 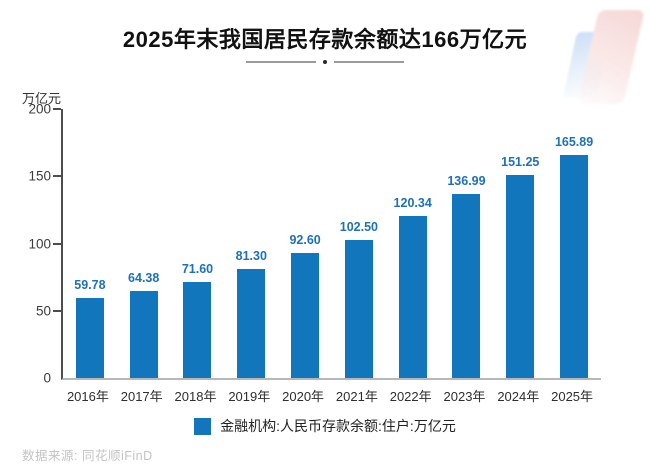 What do you see at coordinates (87, 396) in the screenshot?
I see `x-axis-label: 2016年` at bounding box center [87, 396].